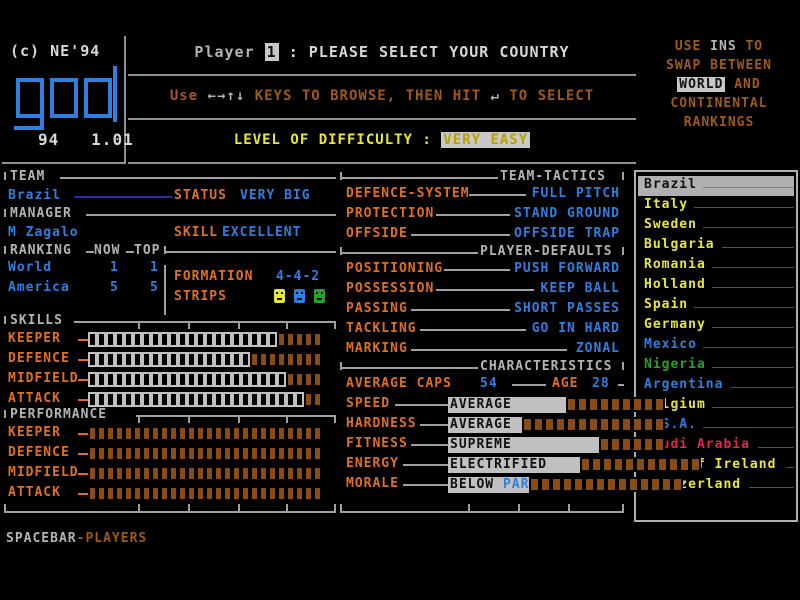  What do you see at coordinates (372, 483) in the screenshot?
I see `characteristic-label: MORALE` at bounding box center [372, 483].